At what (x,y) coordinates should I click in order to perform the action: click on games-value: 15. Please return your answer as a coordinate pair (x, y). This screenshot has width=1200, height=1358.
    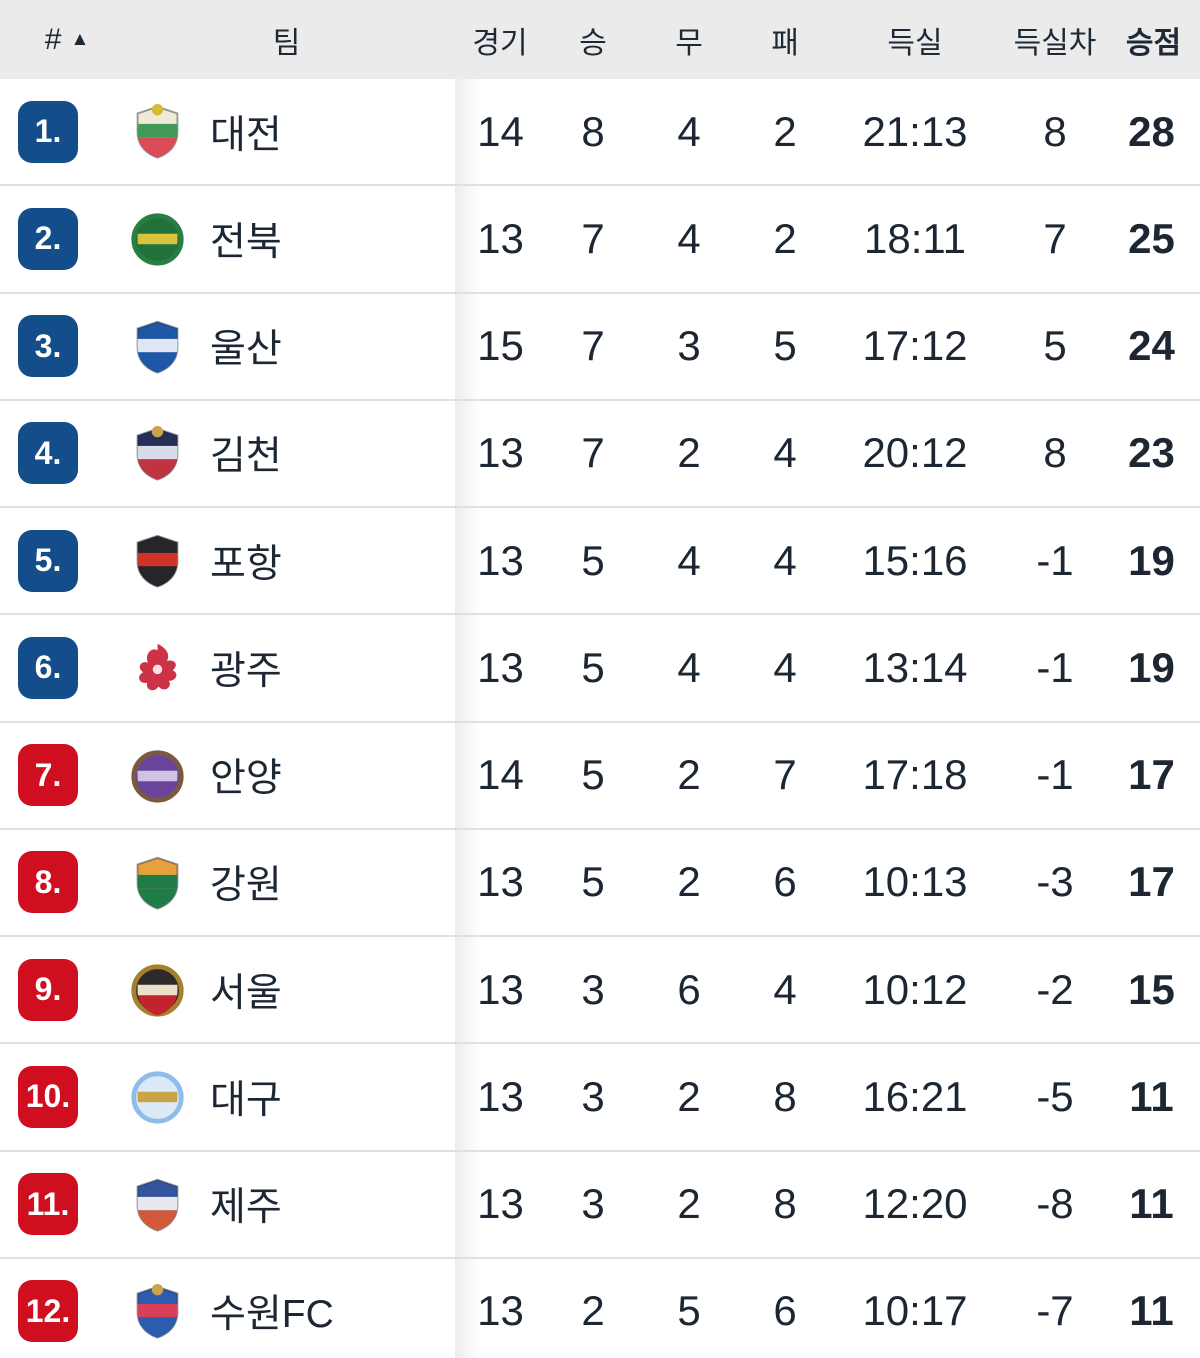
    Looking at the image, I should click on (500, 346).